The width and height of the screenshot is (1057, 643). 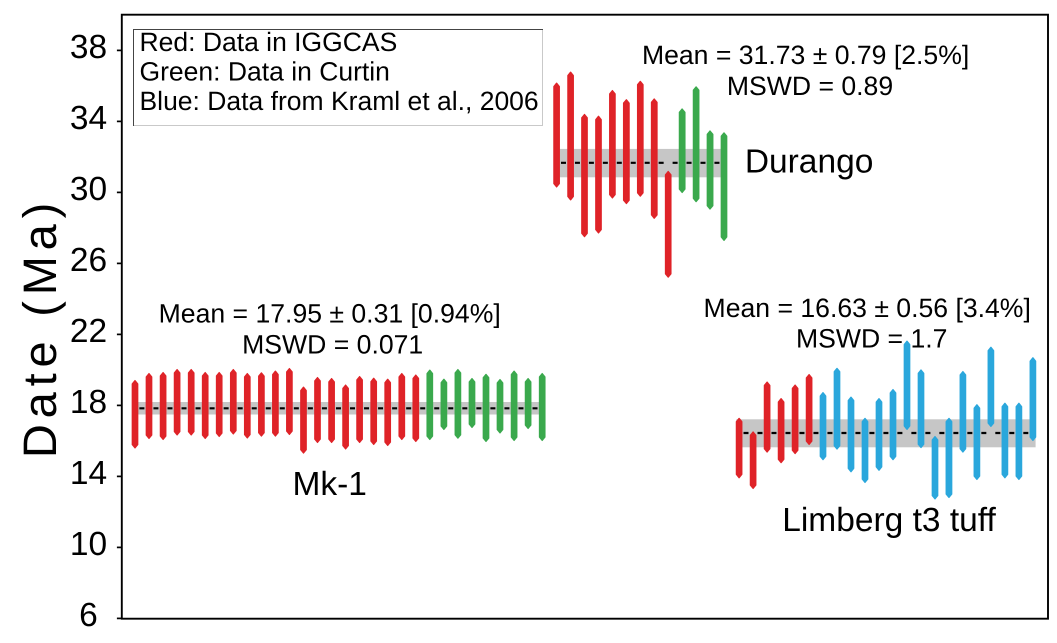 I want to click on svg-text: MSWD = 0.071, so click(x=332, y=345).